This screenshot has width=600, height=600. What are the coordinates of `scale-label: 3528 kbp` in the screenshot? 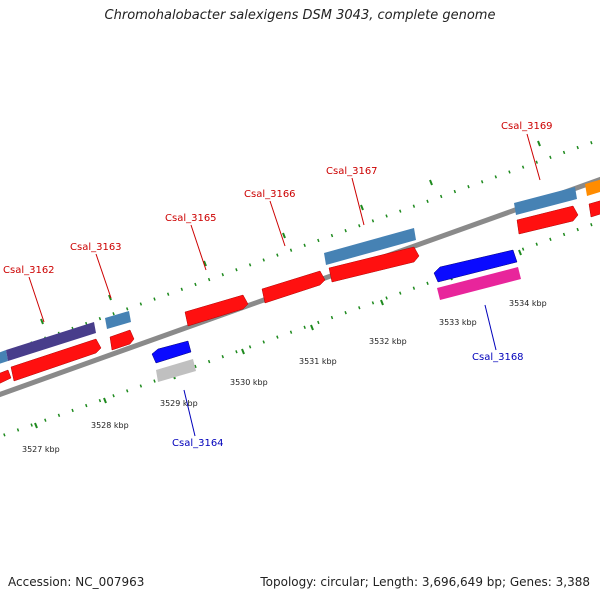 It's located at (110, 425).